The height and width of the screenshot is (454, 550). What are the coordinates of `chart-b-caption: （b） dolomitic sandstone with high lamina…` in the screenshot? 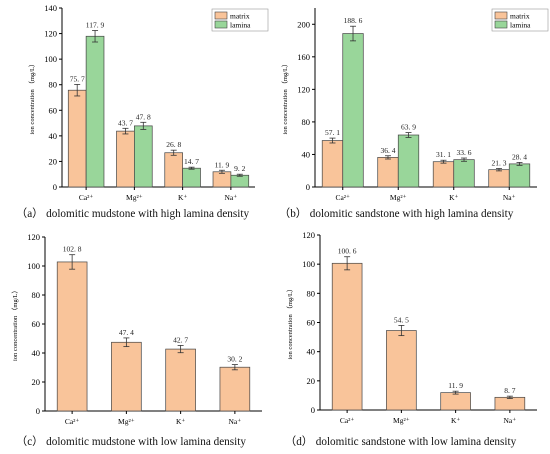 It's located at (396, 214).